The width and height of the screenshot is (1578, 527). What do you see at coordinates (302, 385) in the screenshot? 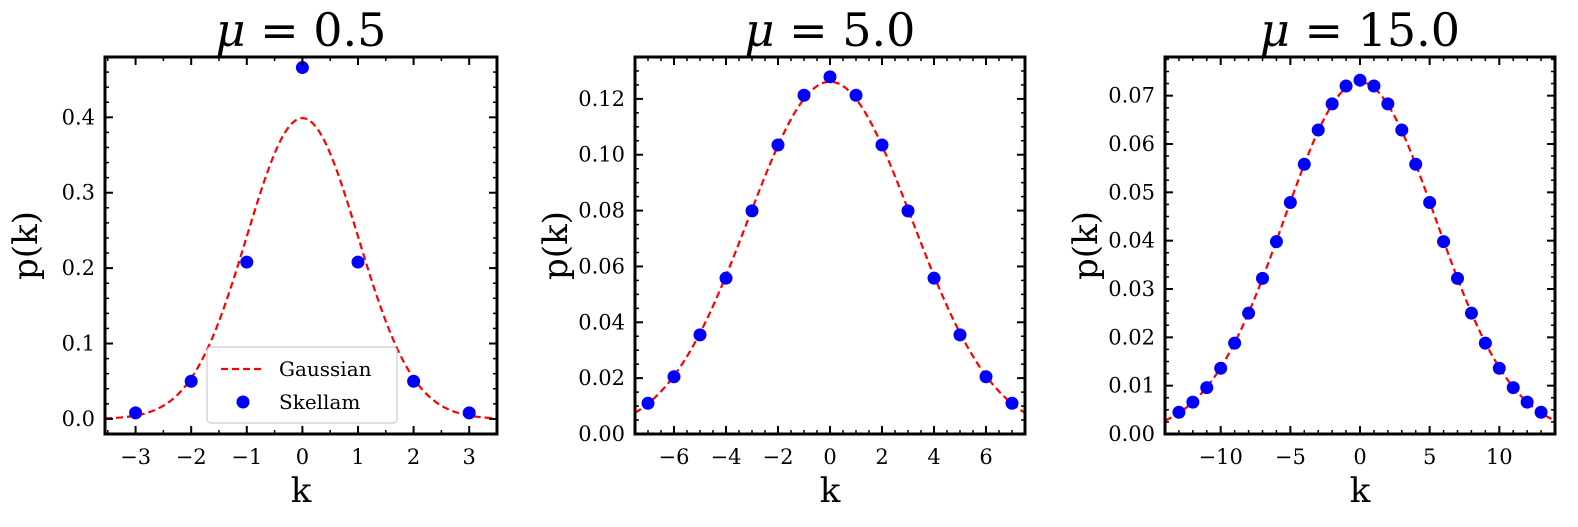
I see `legend-box` at bounding box center [302, 385].